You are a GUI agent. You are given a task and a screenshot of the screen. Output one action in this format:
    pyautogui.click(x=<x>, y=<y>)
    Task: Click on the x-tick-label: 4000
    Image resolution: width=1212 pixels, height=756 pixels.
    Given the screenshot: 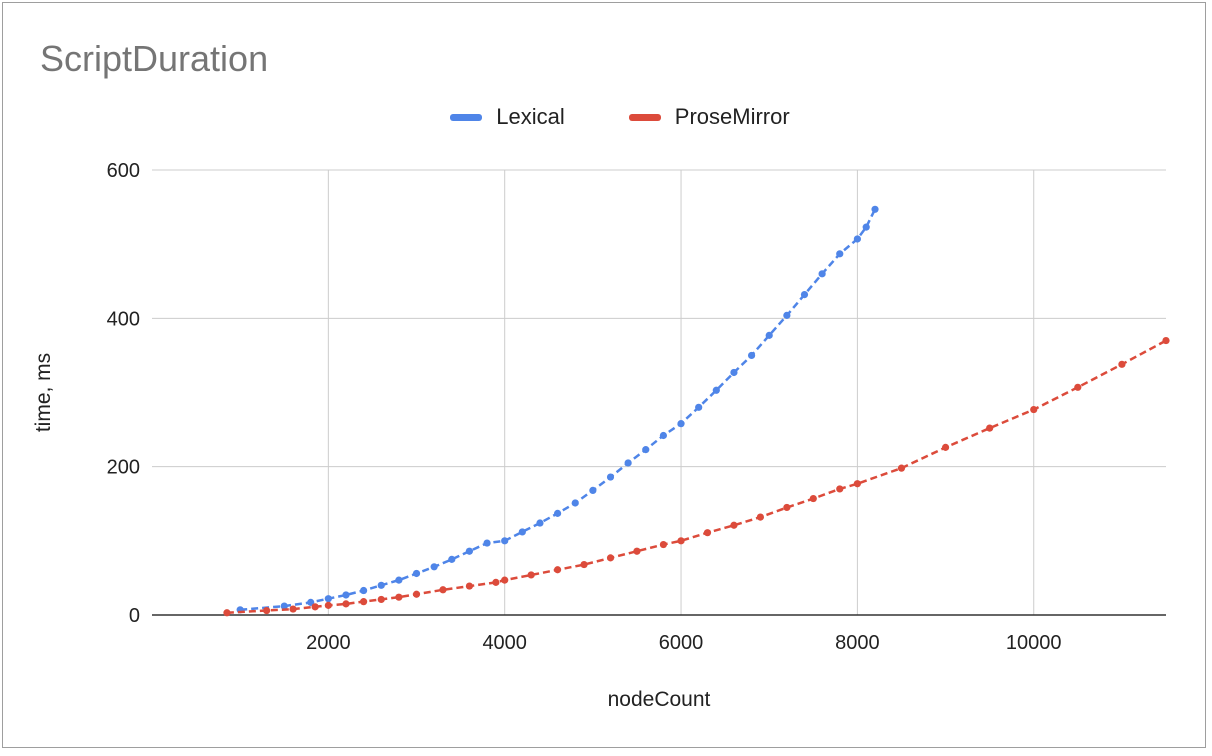 What is the action you would take?
    pyautogui.click(x=504, y=643)
    